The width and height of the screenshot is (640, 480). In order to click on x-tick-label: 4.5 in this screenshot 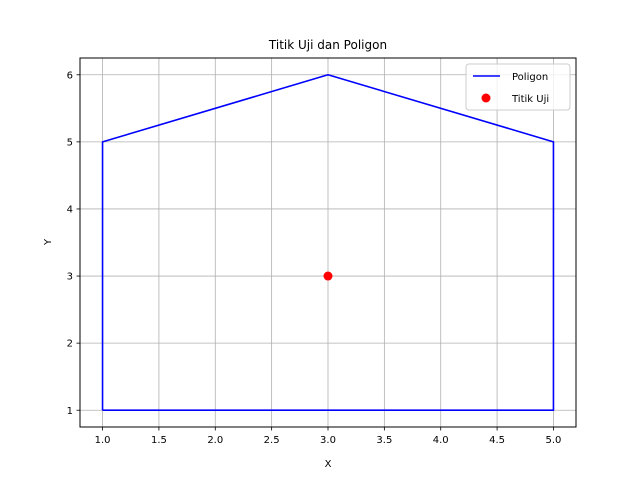, I will do `click(497, 440)`.